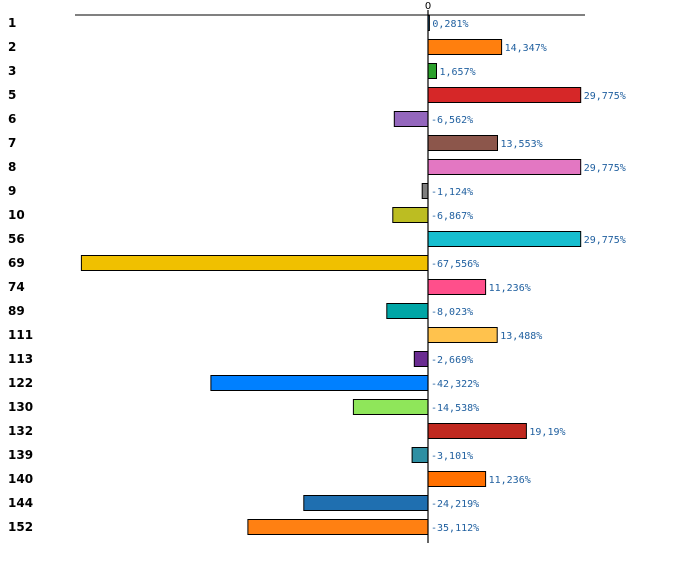  What do you see at coordinates (20, 407) in the screenshot?
I see `category-label: 130` at bounding box center [20, 407].